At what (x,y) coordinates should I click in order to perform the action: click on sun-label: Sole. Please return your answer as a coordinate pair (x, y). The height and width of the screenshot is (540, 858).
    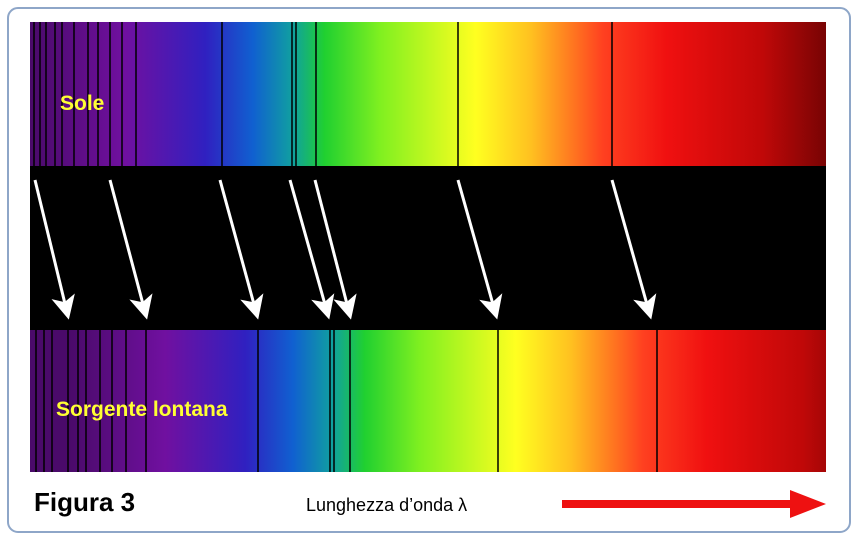
    Looking at the image, I should click on (82, 103).